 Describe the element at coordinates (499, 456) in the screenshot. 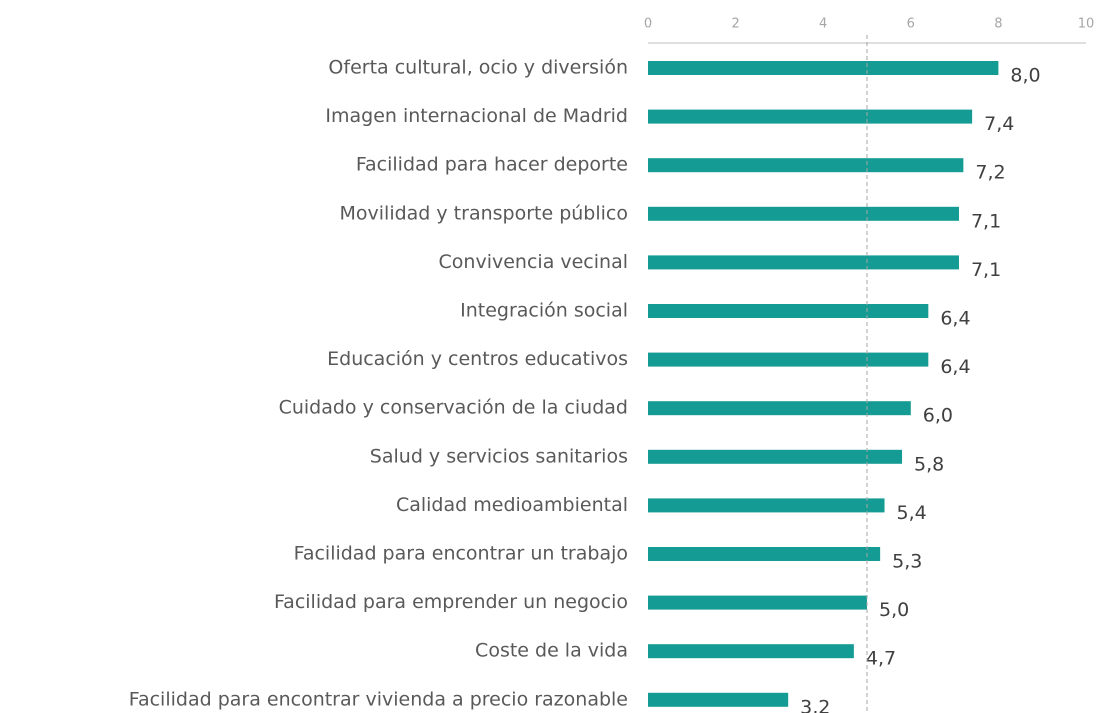

I see `category-label: Salud y servicios sanitarios` at that location.